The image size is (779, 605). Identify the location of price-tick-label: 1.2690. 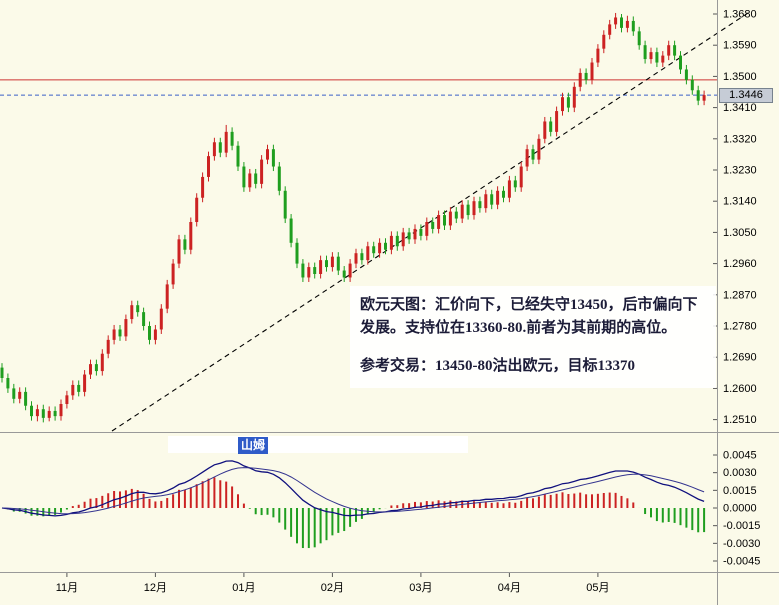
(740, 358).